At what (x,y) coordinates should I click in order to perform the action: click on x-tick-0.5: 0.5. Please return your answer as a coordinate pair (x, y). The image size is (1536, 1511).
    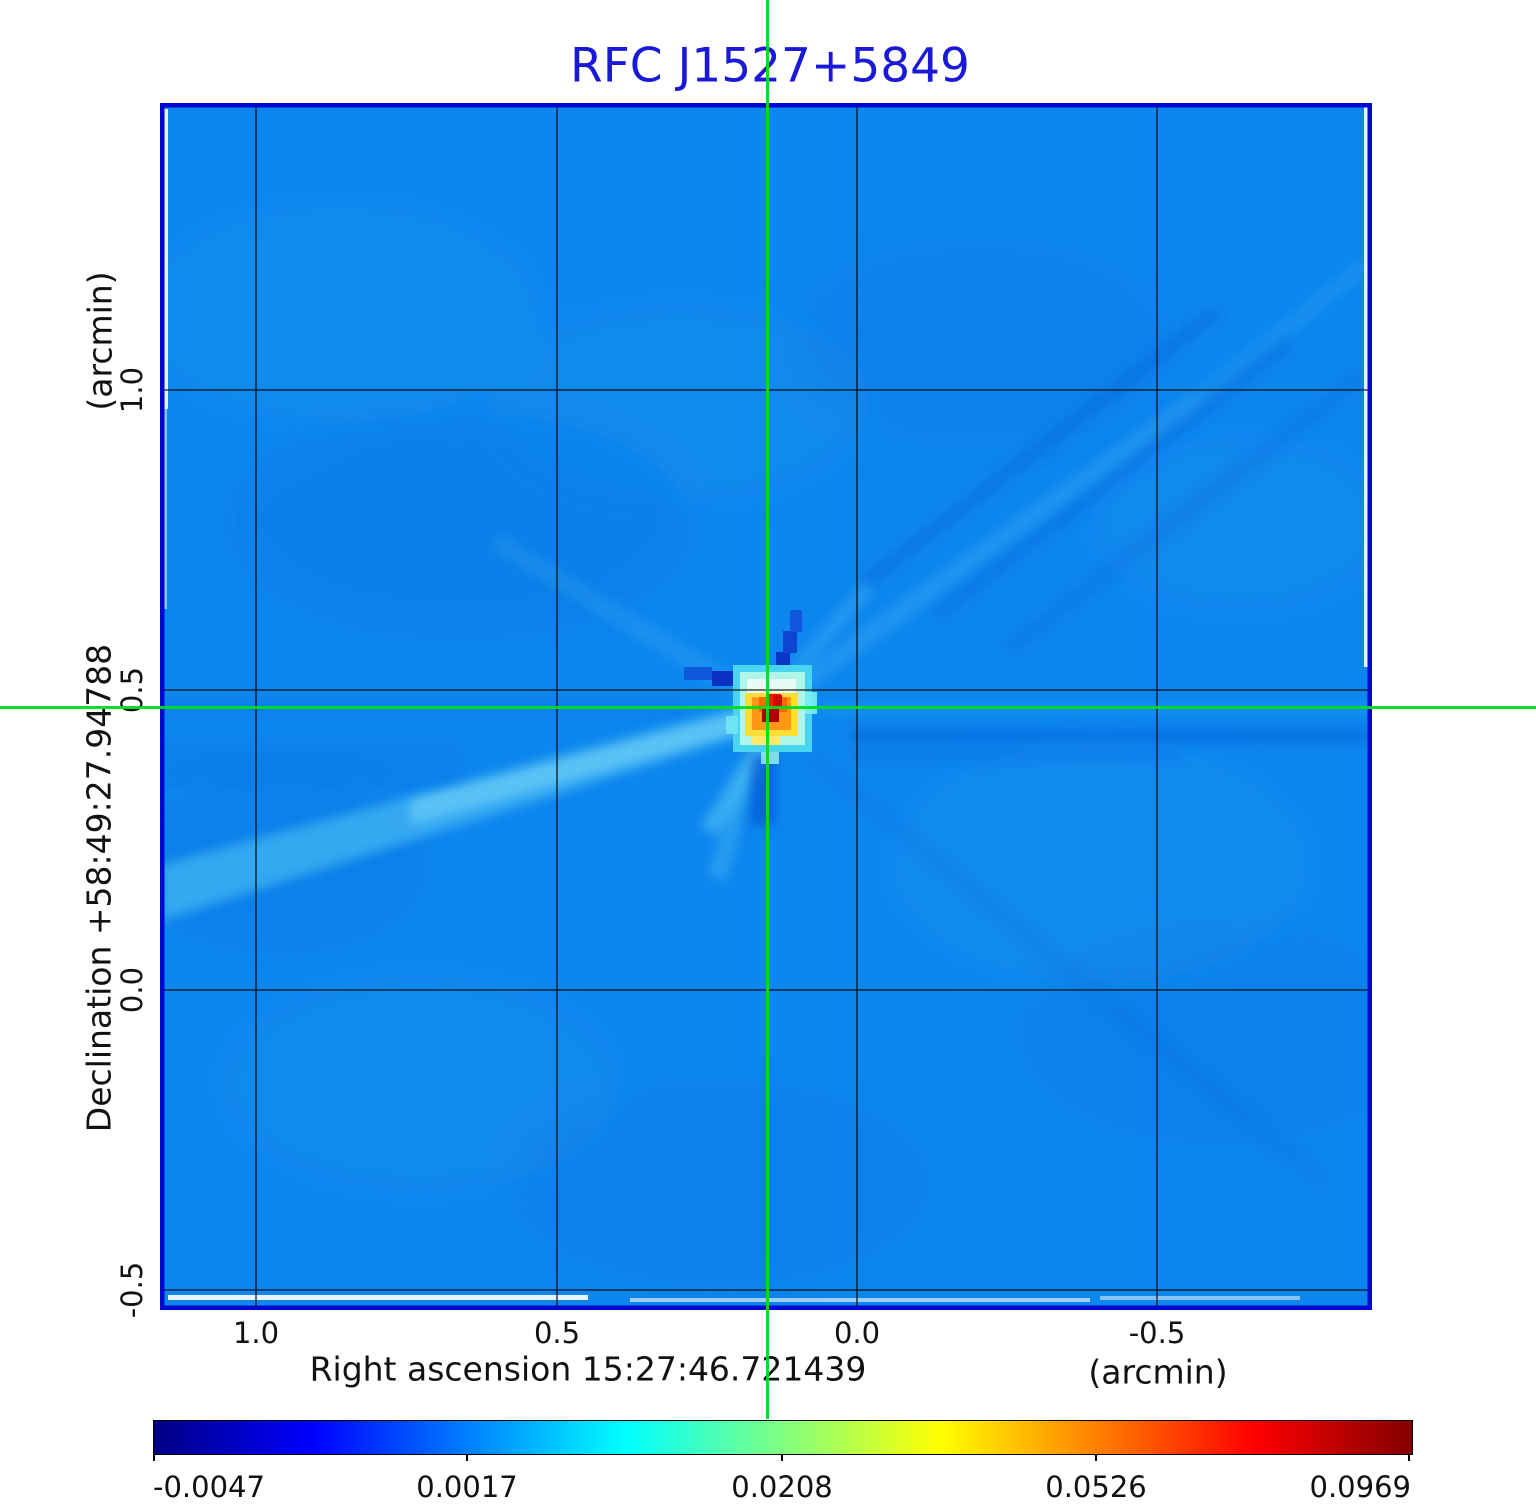
    Looking at the image, I should click on (557, 1333).